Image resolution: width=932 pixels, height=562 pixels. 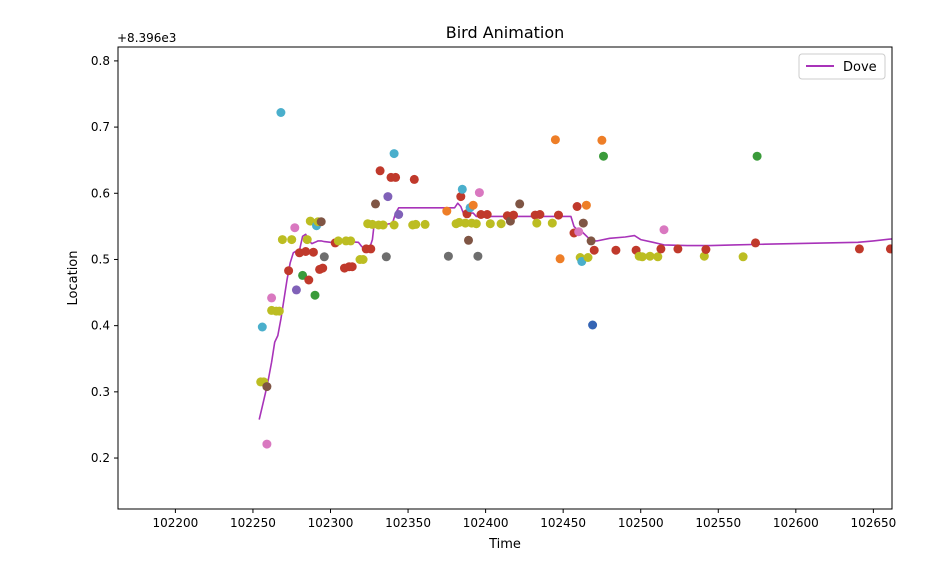 I want to click on y-tick-label: 0.6, so click(x=100, y=193).